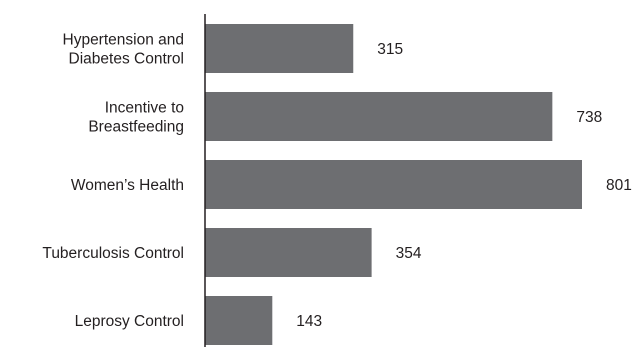  What do you see at coordinates (136, 118) in the screenshot?
I see `category-label-1: Incentive to Breastfeeding` at bounding box center [136, 118].